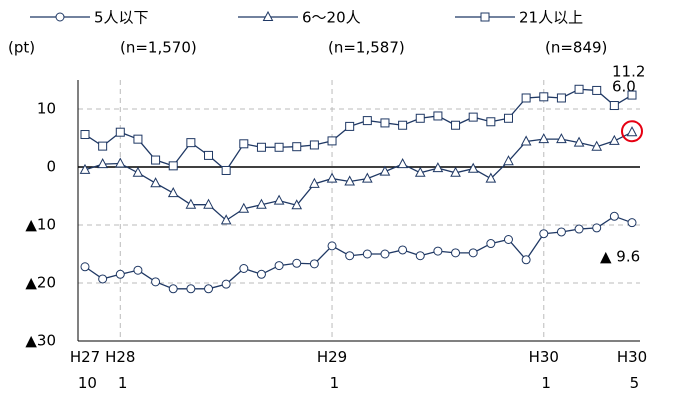 The height and width of the screenshot is (407, 676). I want to click on highlight-circle, so click(632, 131).